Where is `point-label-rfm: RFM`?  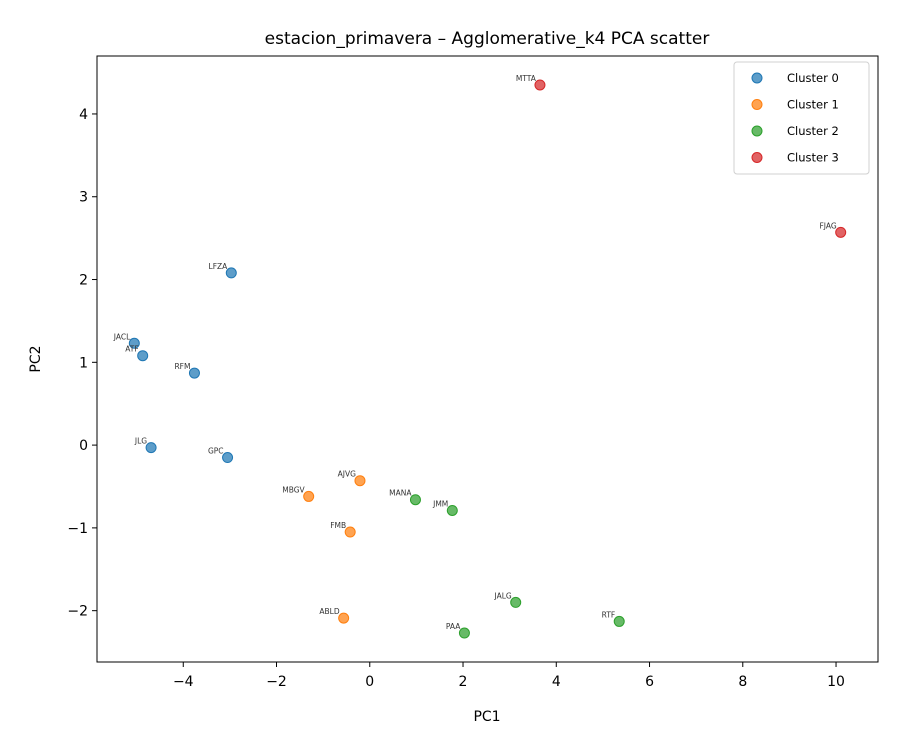
point-label-rfm: RFM is located at coordinates (182, 366).